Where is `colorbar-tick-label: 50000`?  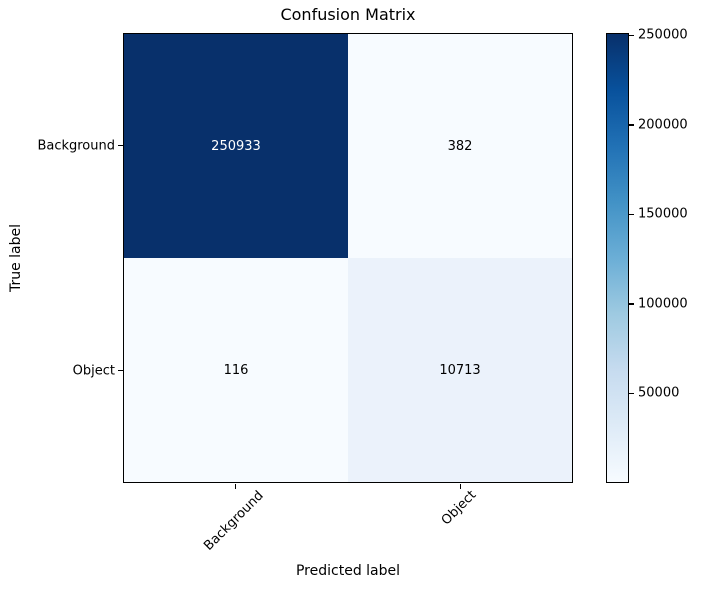 colorbar-tick-label: 50000 is located at coordinates (659, 393).